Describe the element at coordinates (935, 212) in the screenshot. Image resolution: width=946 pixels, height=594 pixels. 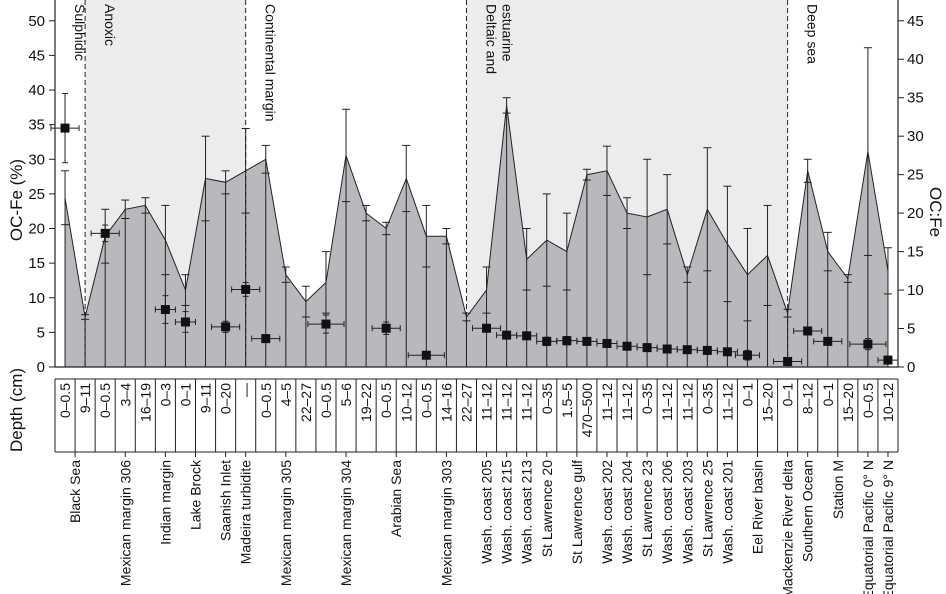
I see `y-axis-right-label: OC:Fe` at that location.